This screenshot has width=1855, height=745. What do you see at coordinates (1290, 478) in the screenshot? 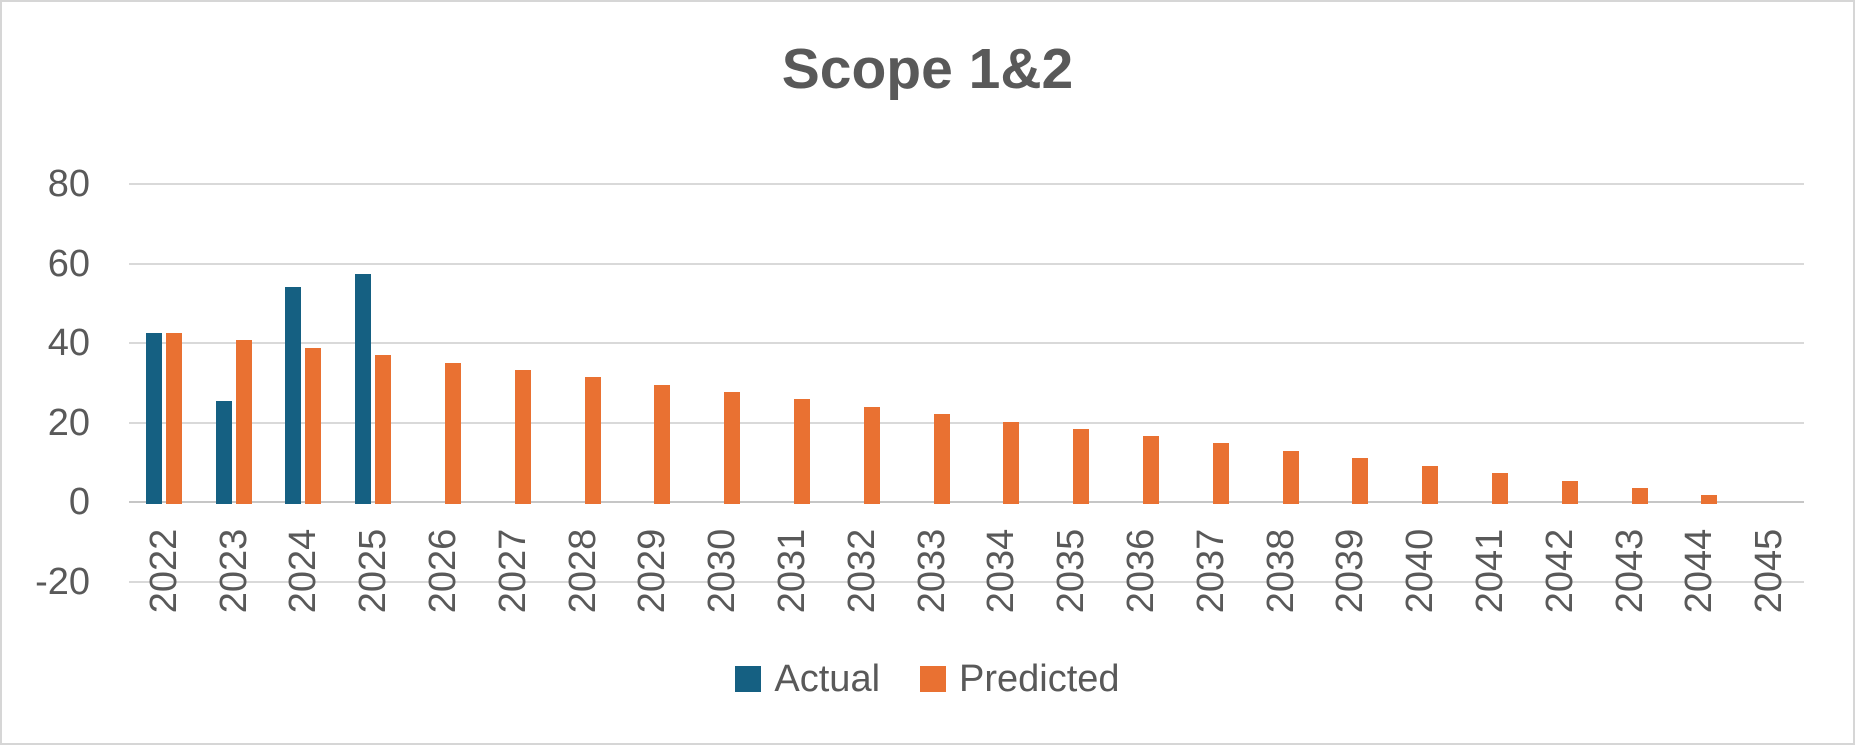
I see `bar-predicted-2038` at bounding box center [1290, 478].